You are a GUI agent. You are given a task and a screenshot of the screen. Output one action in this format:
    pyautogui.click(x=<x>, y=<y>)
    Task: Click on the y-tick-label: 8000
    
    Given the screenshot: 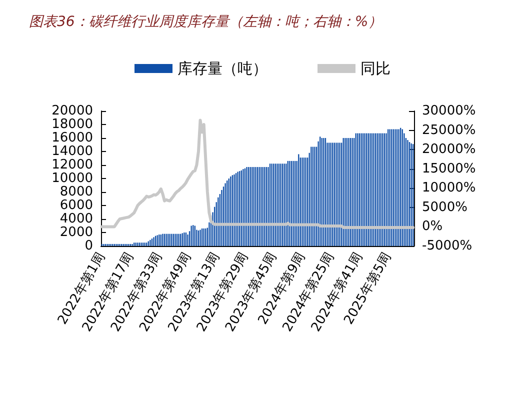 What is the action you would take?
    pyautogui.click(x=76, y=192)
    